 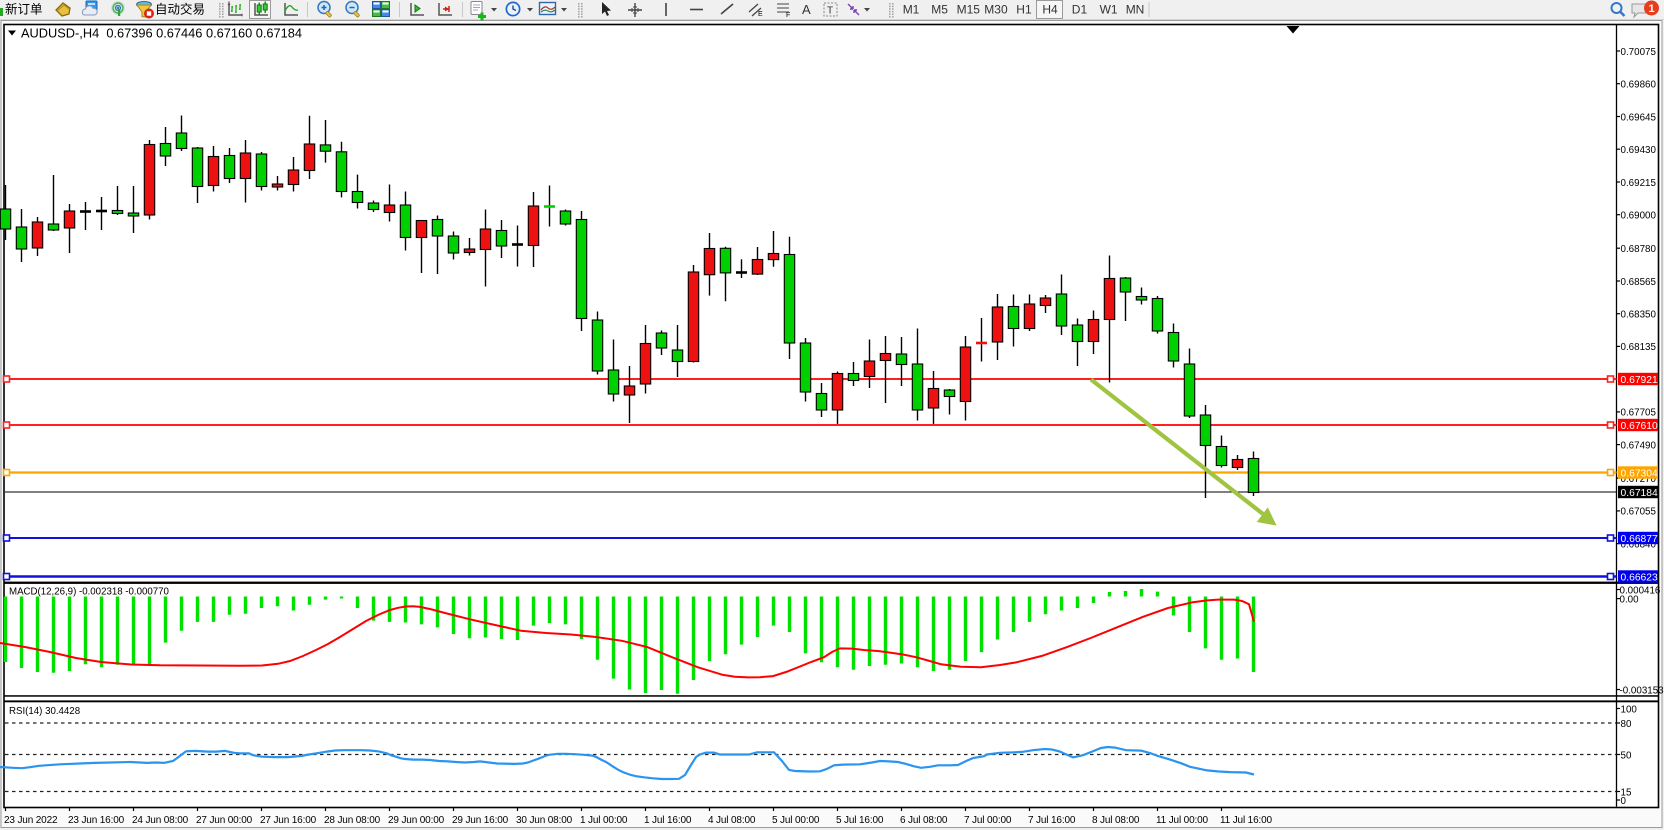 I want to click on svg-text: 0.69860, so click(x=1639, y=85).